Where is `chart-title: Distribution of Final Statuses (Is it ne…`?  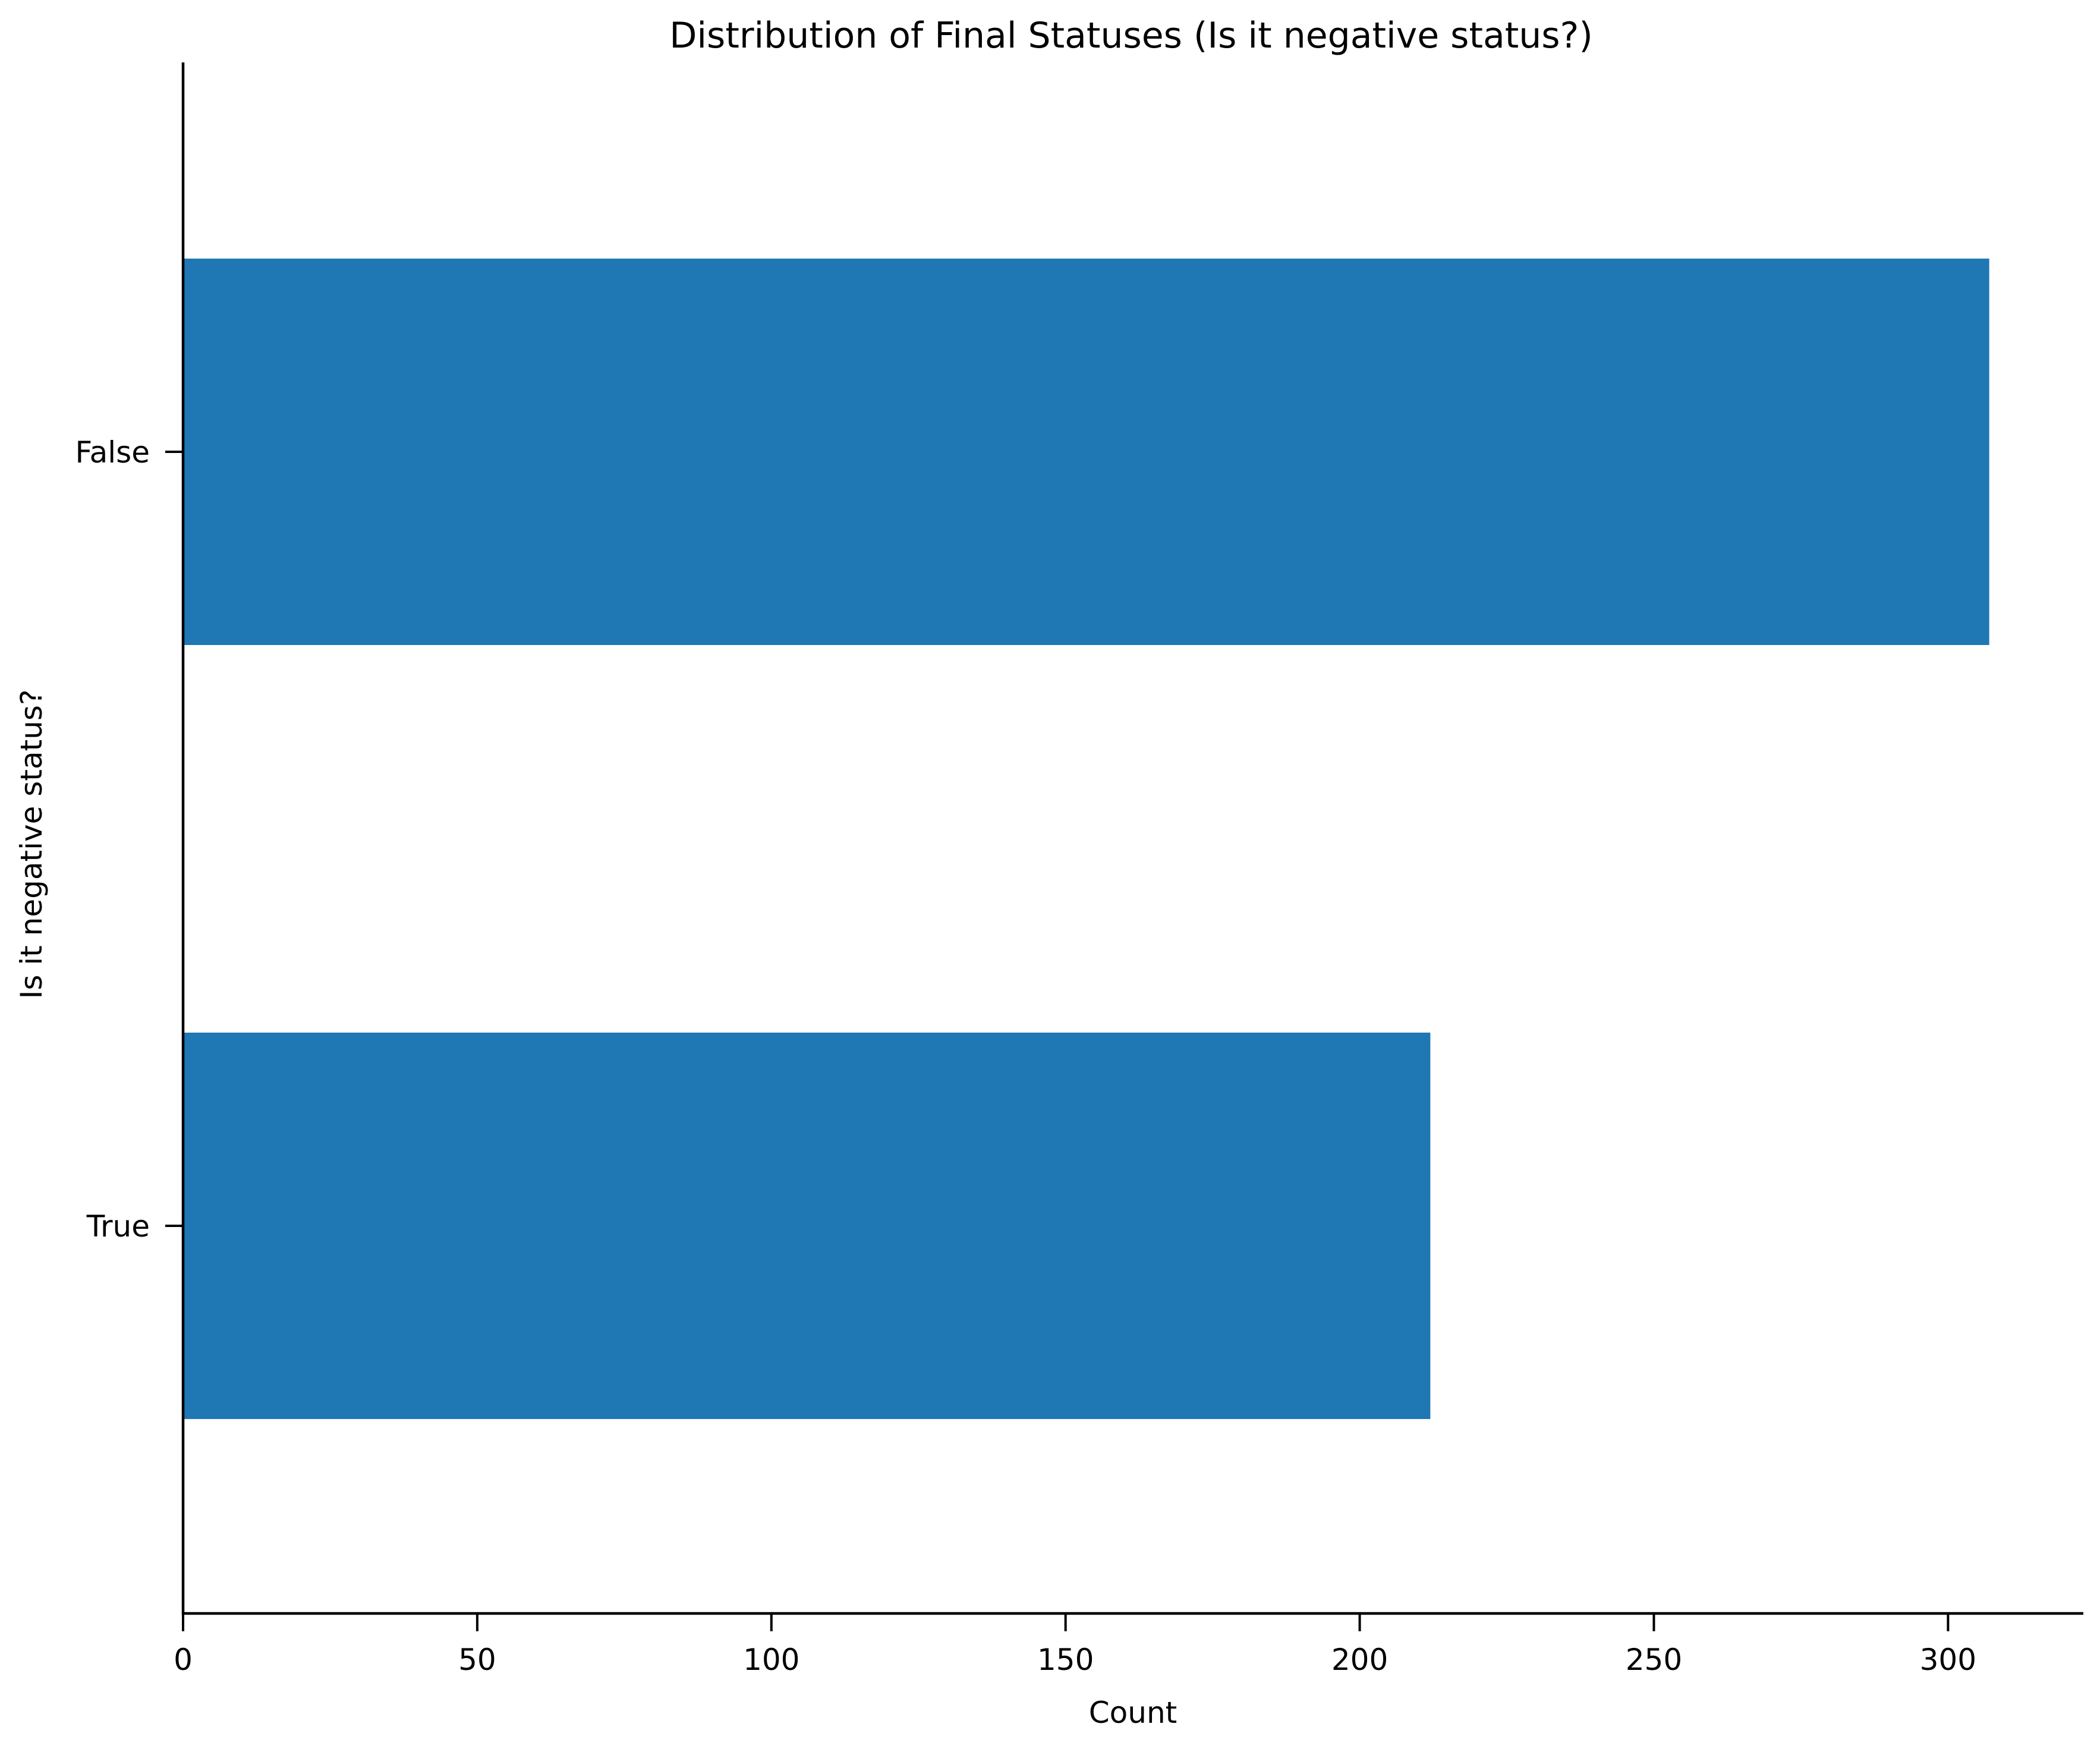 chart-title: Distribution of Final Statuses (Is it ne… is located at coordinates (1131, 35).